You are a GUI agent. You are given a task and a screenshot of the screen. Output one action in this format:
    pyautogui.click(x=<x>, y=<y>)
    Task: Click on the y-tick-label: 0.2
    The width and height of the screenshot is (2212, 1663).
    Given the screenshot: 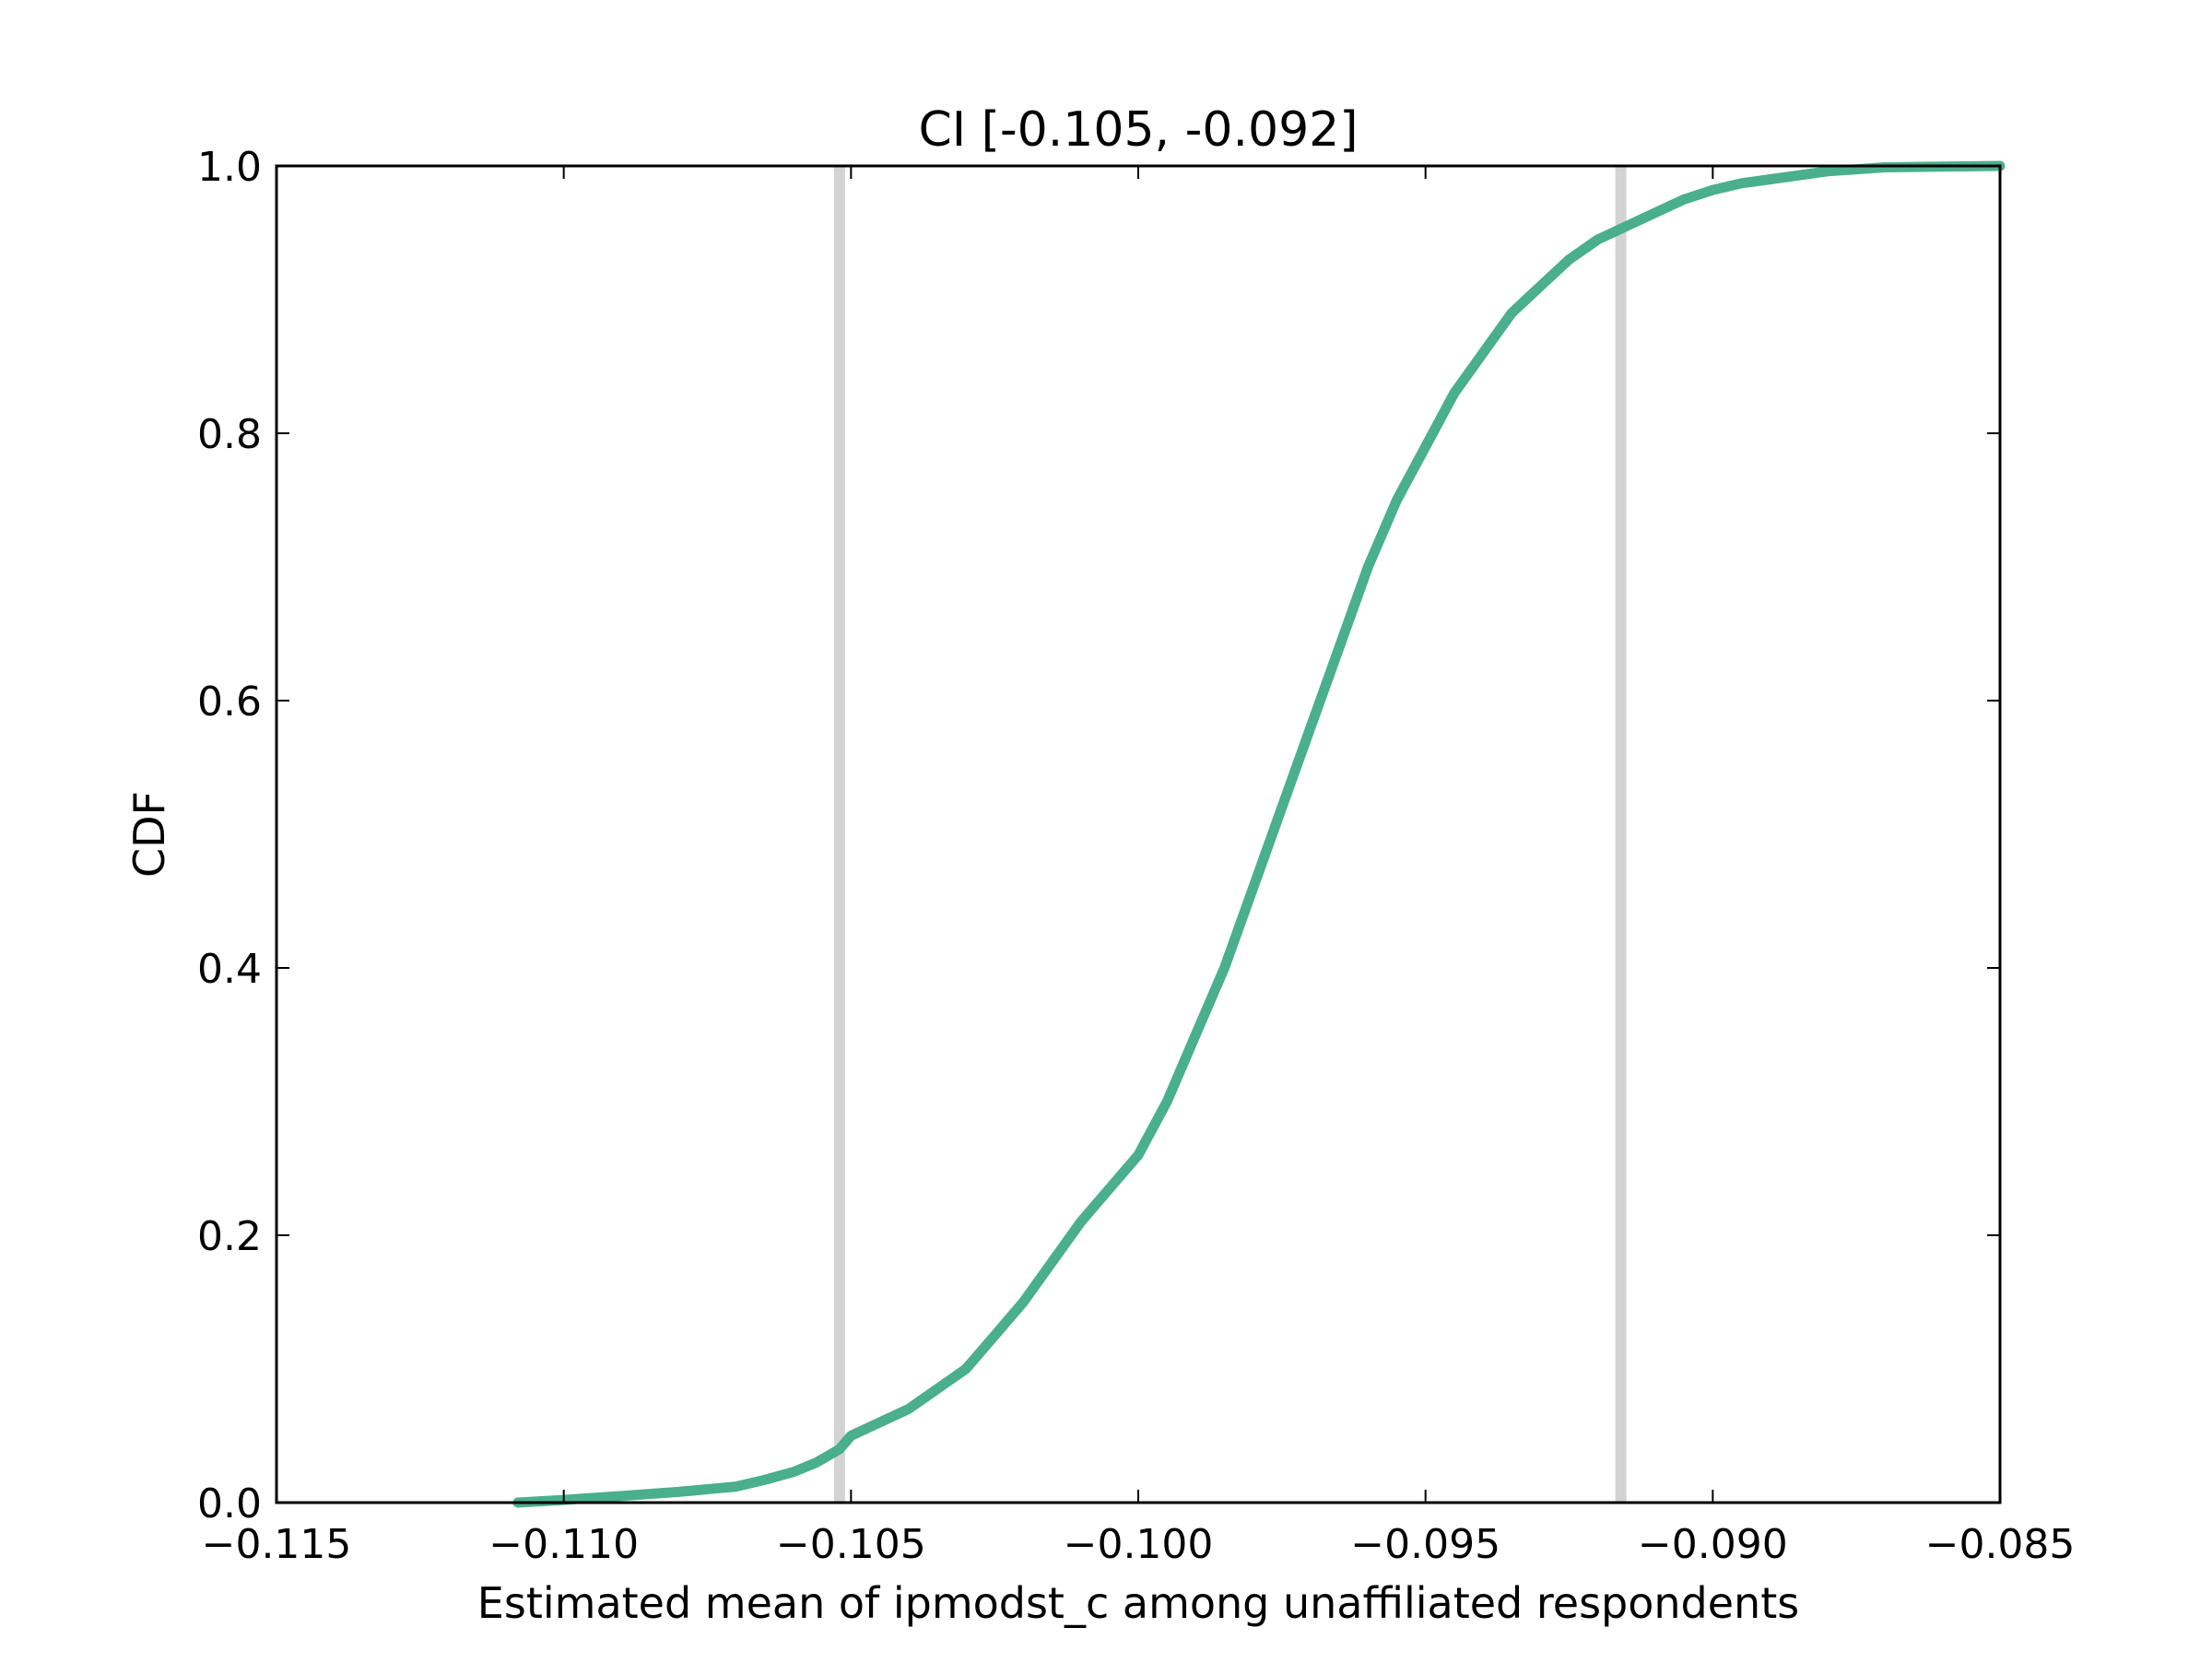 What is the action you would take?
    pyautogui.click(x=229, y=1236)
    